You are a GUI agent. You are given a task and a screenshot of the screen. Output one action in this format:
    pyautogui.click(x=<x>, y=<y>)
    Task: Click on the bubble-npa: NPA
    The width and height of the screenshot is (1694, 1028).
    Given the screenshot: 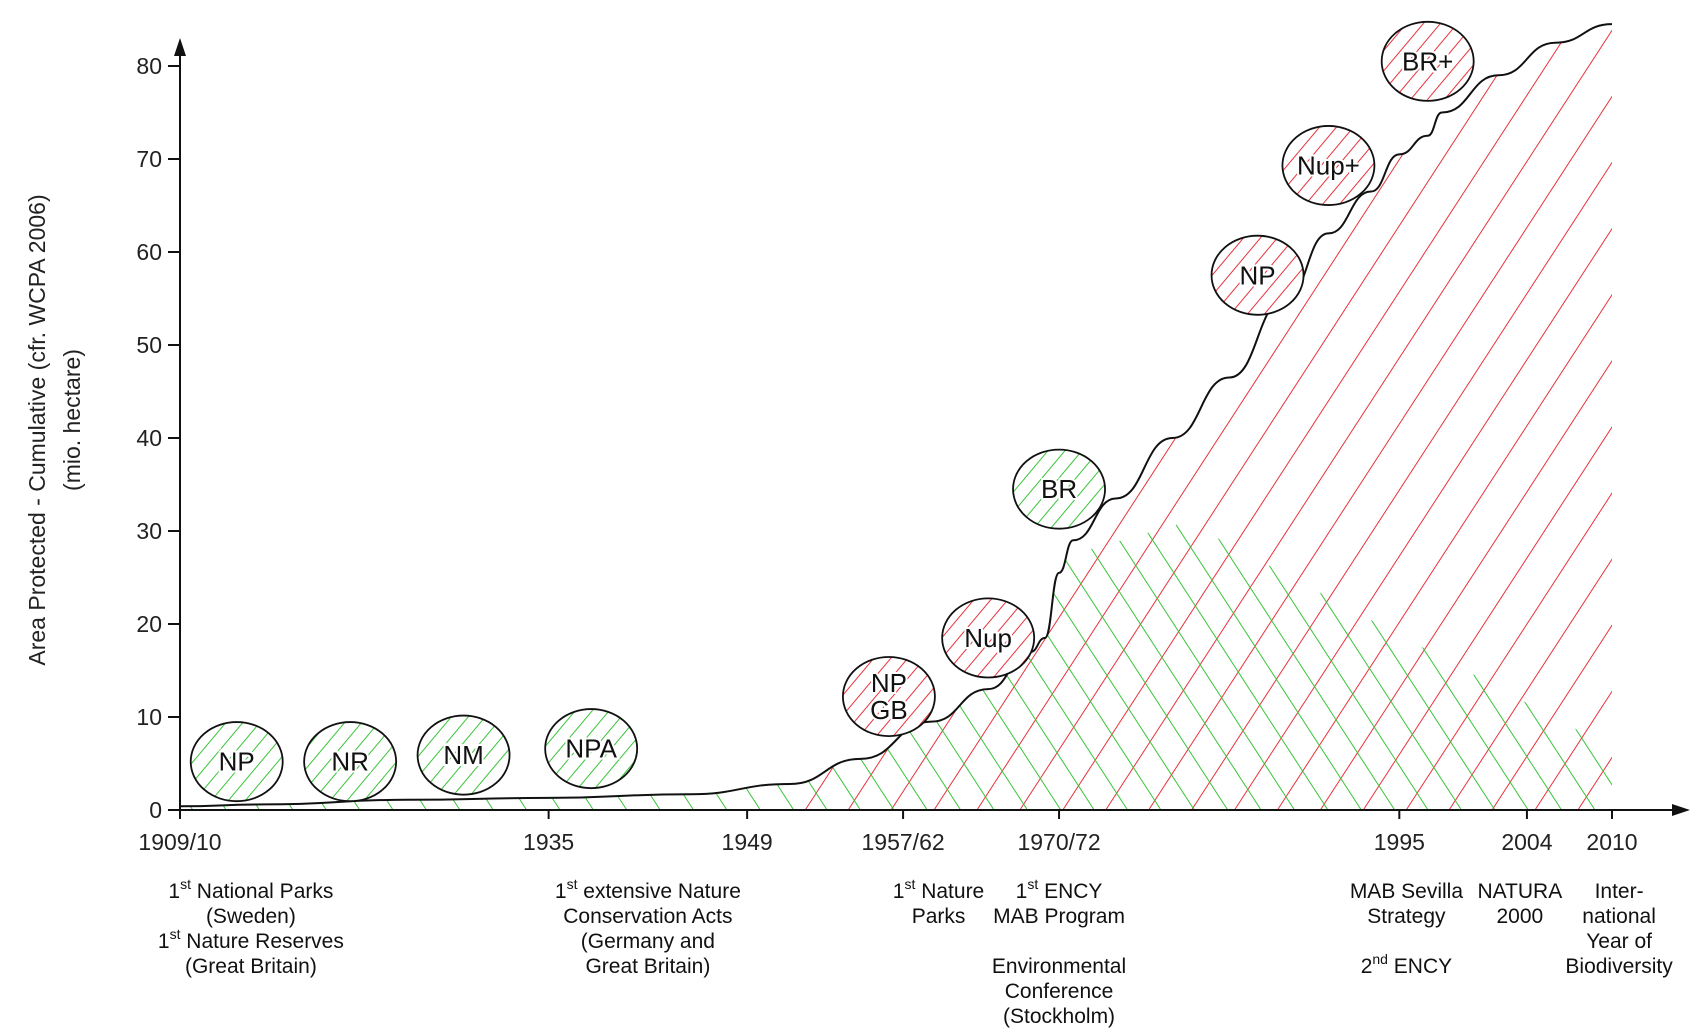 What is the action you would take?
    pyautogui.click(x=591, y=749)
    